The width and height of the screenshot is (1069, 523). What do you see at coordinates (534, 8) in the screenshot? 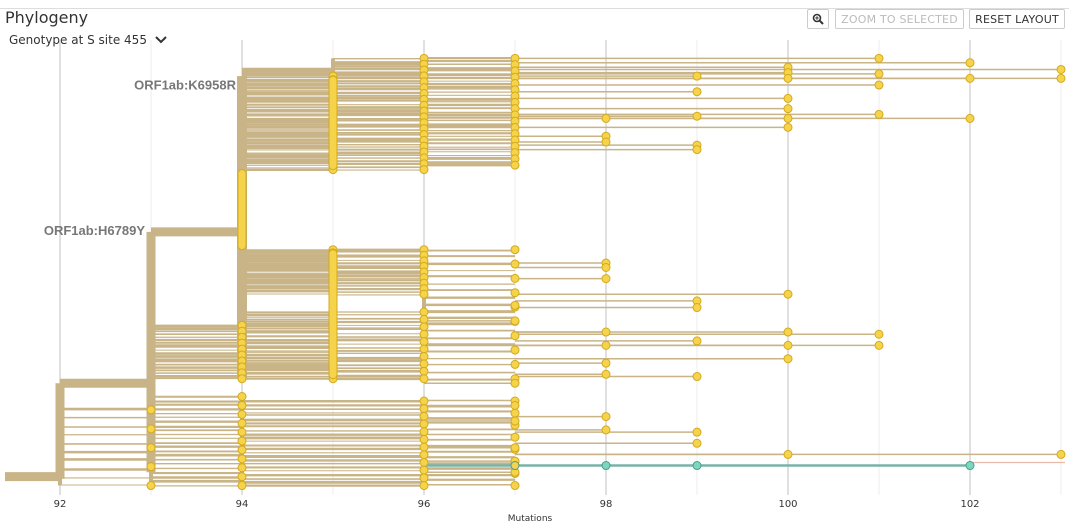
I see `panel-top-border` at bounding box center [534, 8].